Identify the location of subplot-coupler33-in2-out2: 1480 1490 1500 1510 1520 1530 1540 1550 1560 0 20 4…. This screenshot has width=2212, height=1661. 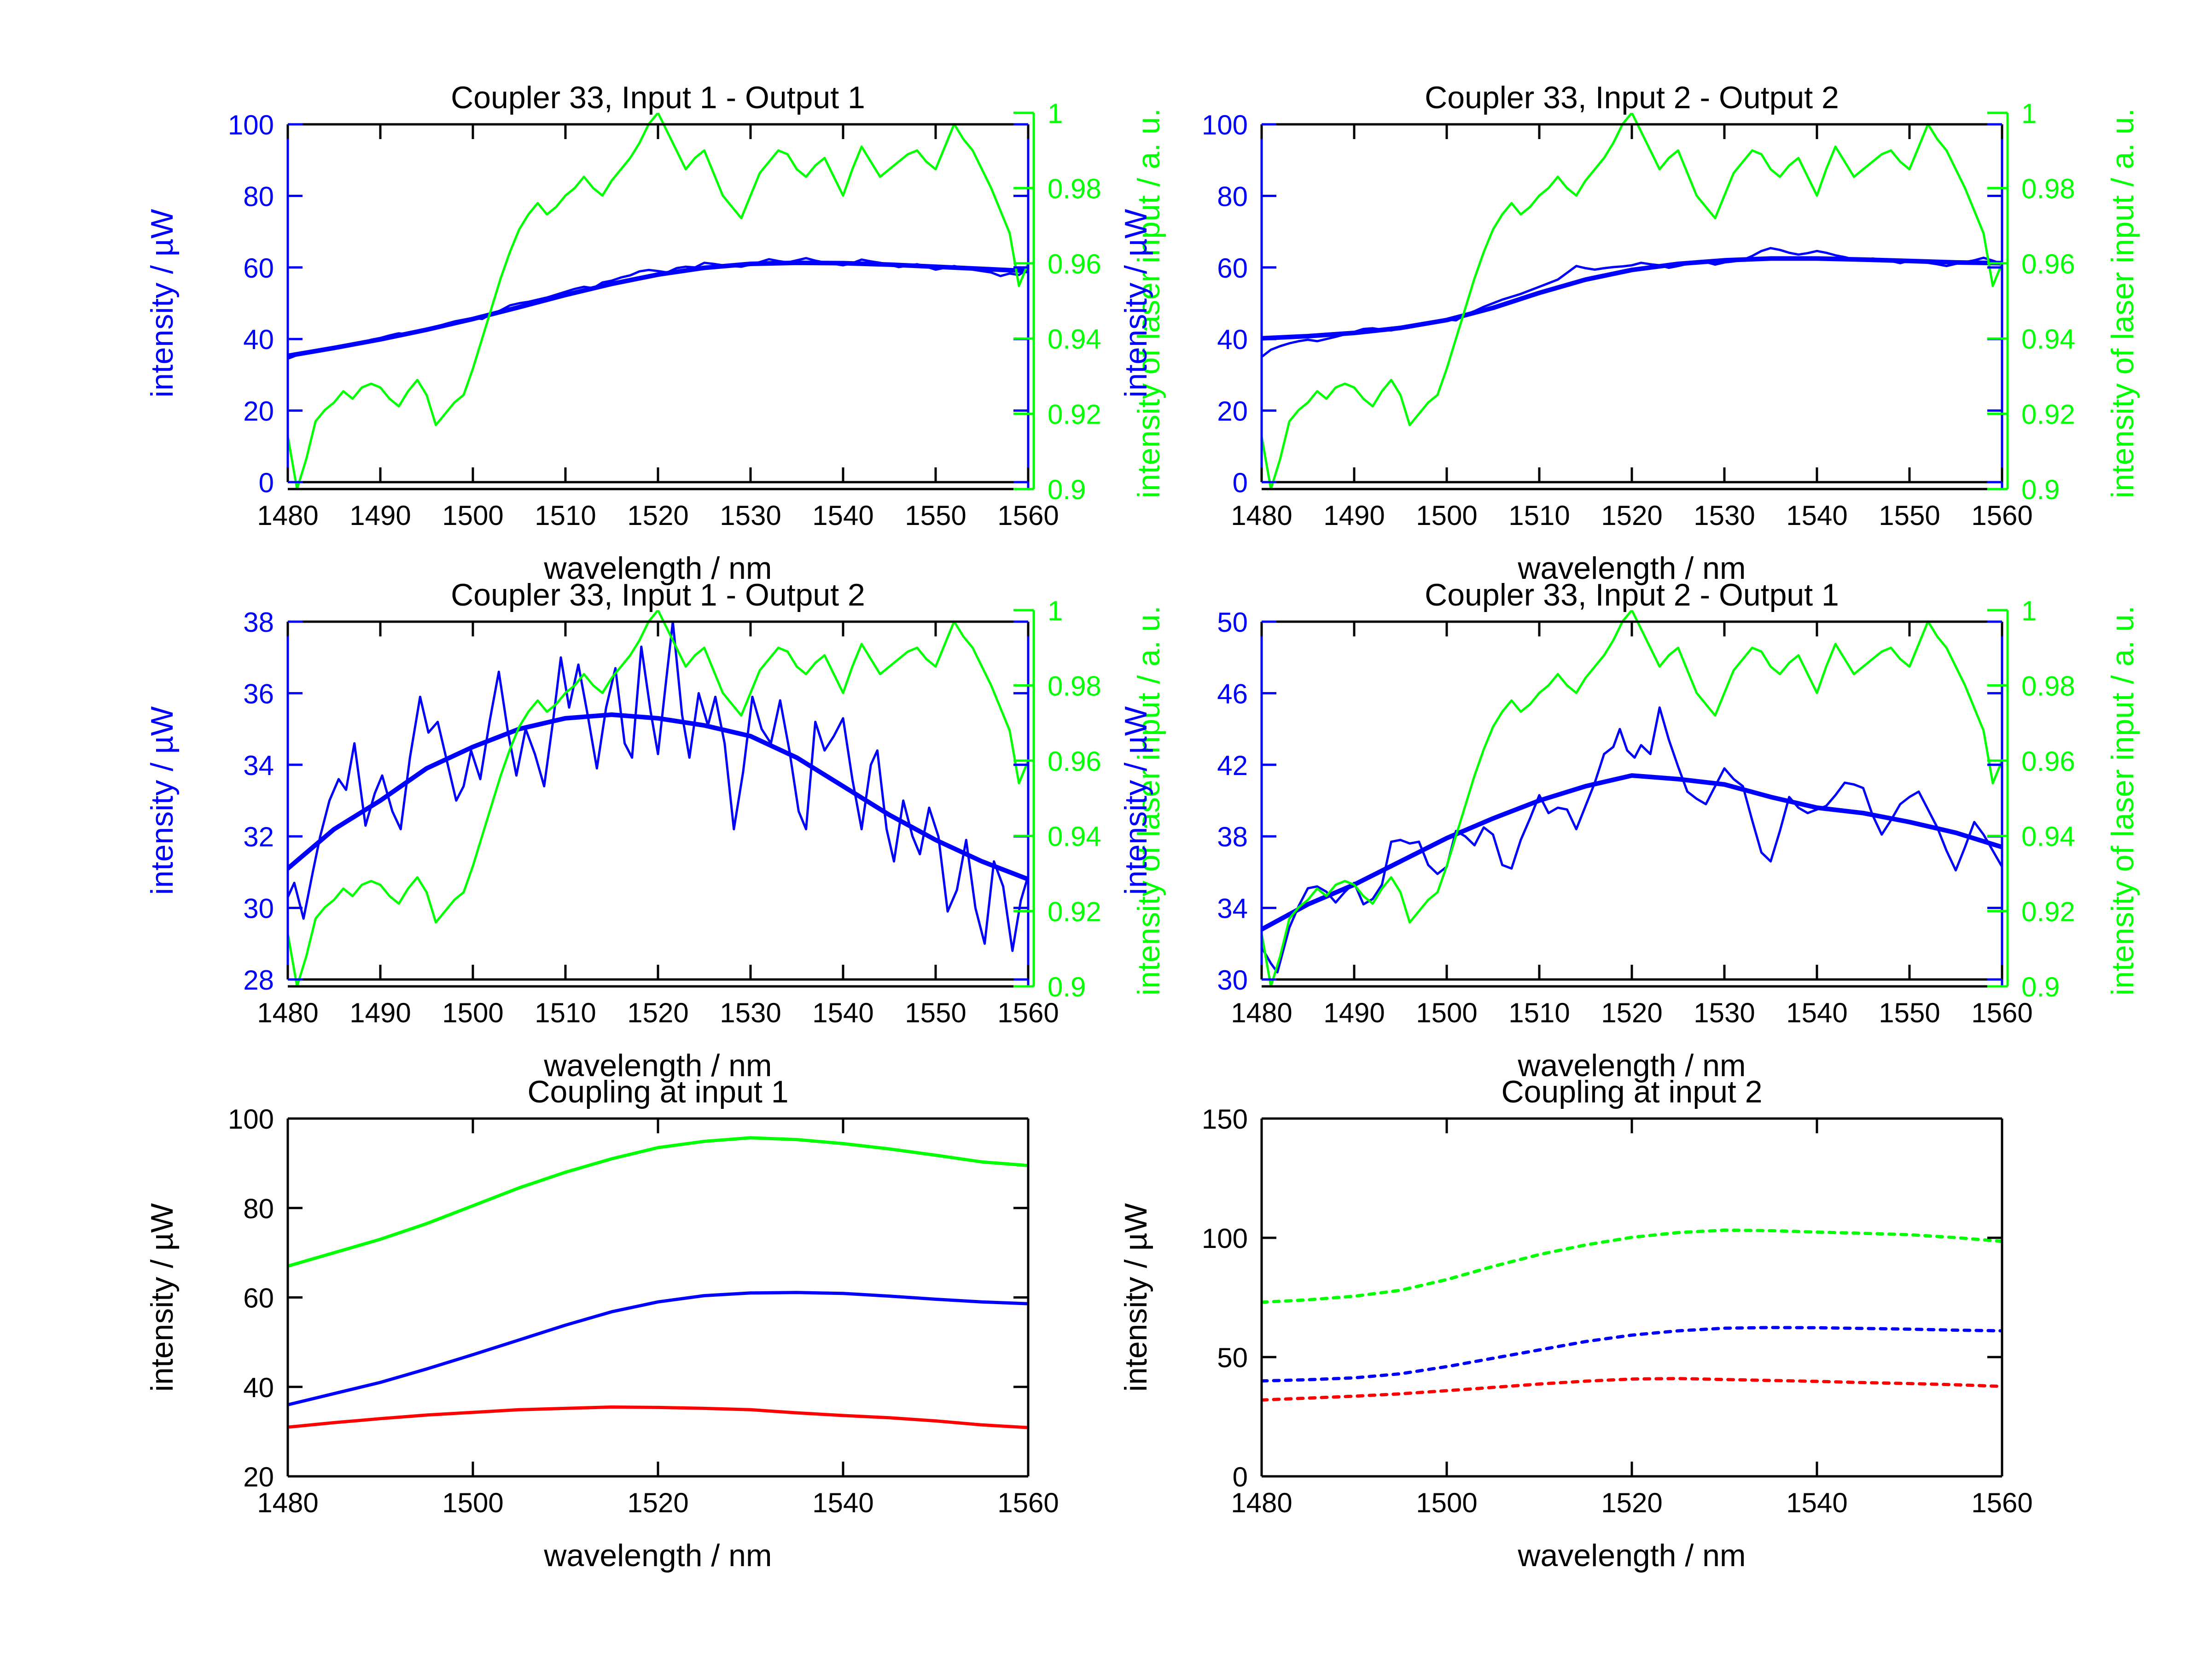
(1629, 333).